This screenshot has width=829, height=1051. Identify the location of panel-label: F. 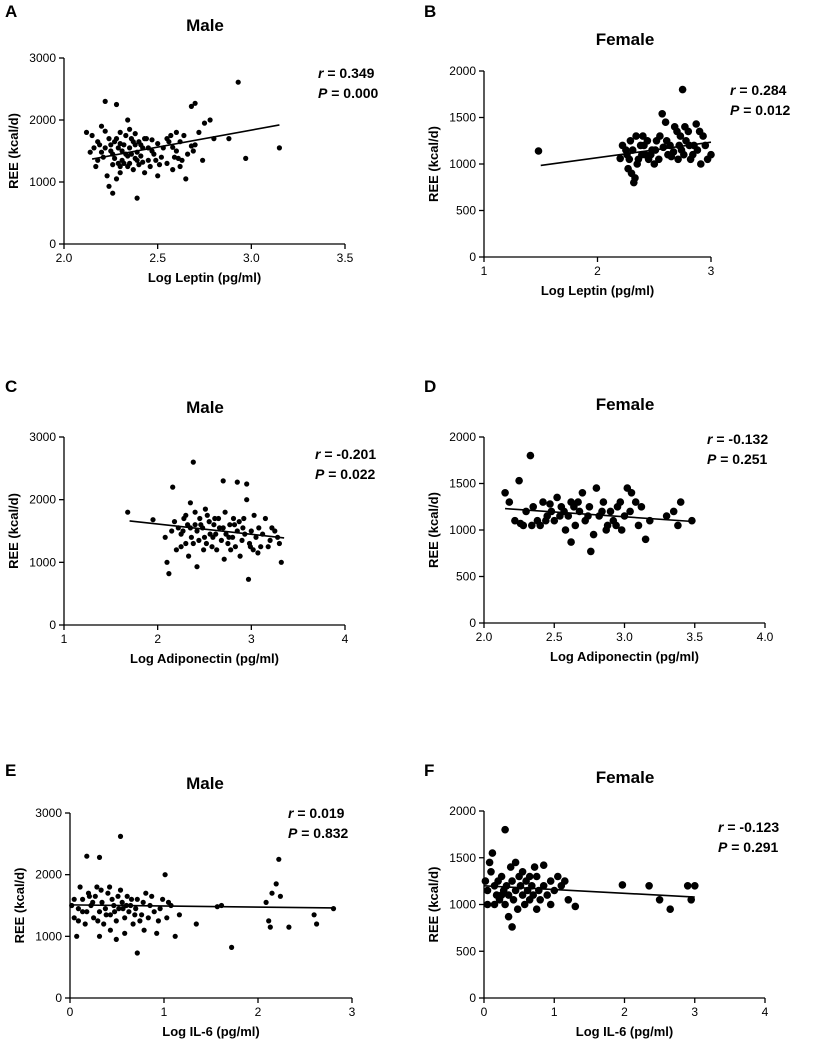
(429, 770).